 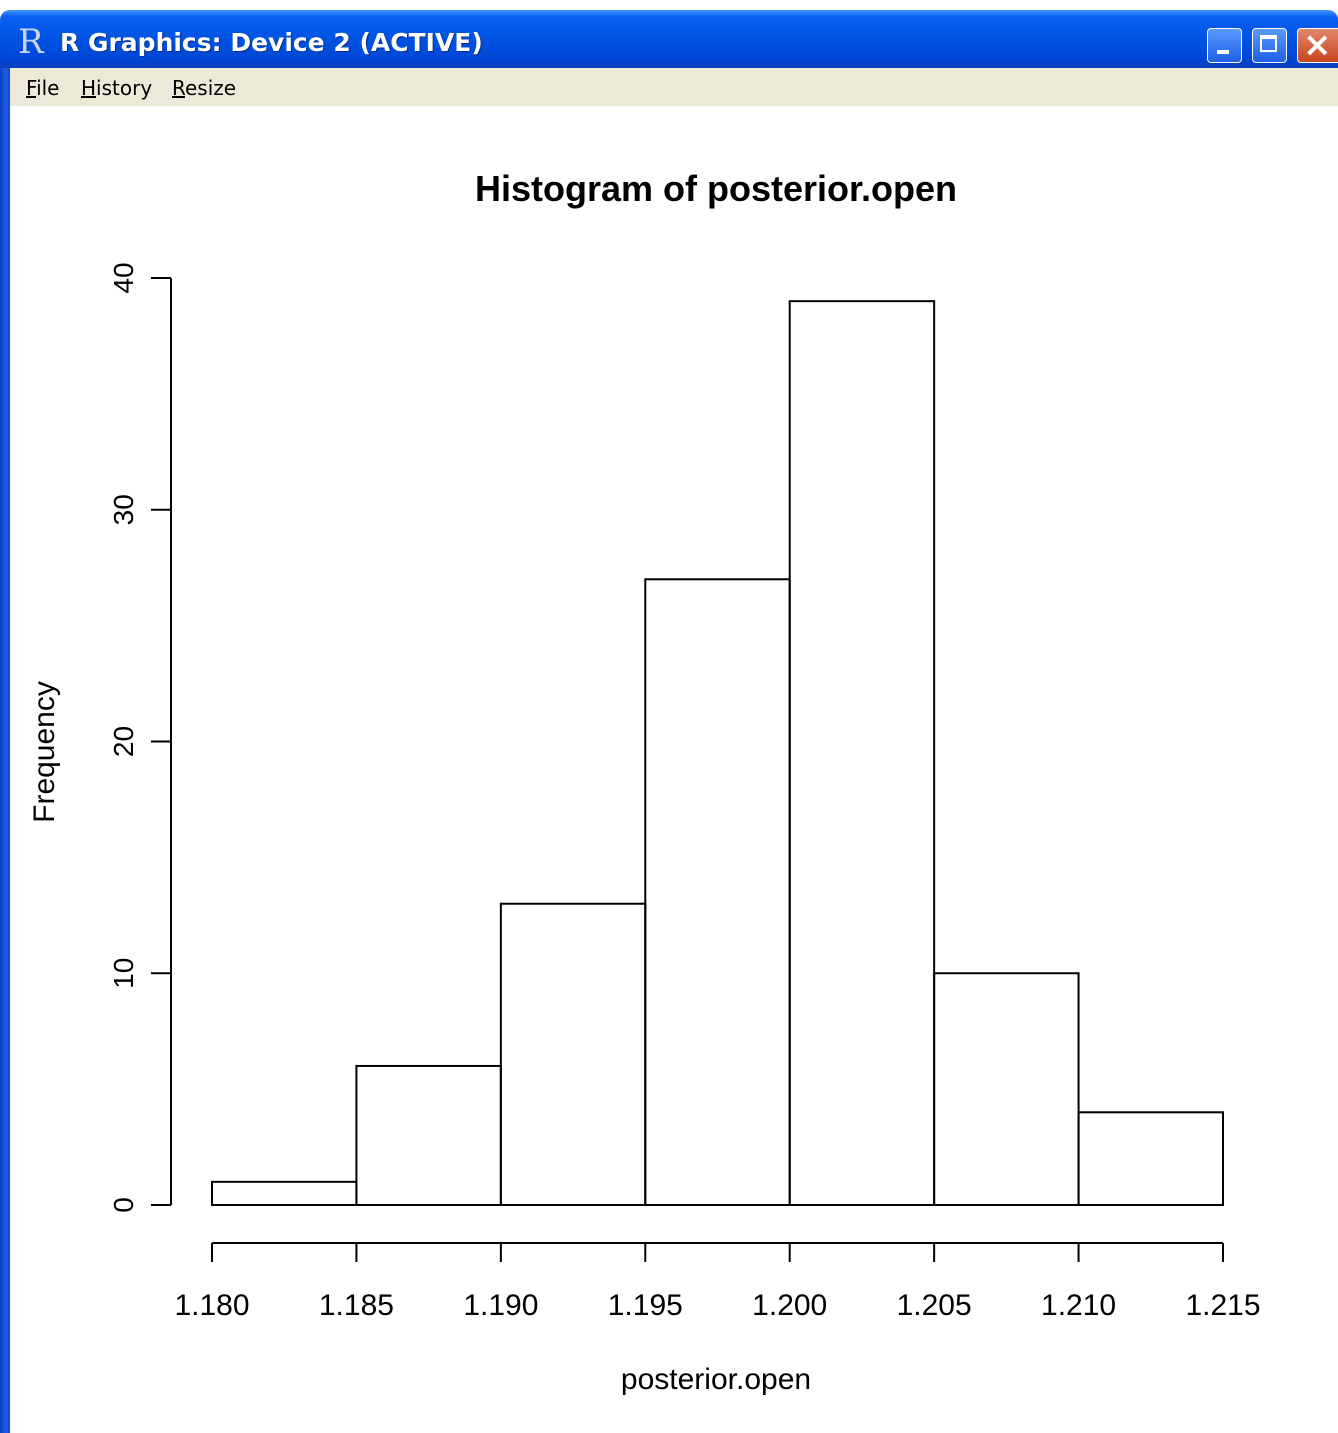 I want to click on close-icon: ×, so click(x=1317, y=45).